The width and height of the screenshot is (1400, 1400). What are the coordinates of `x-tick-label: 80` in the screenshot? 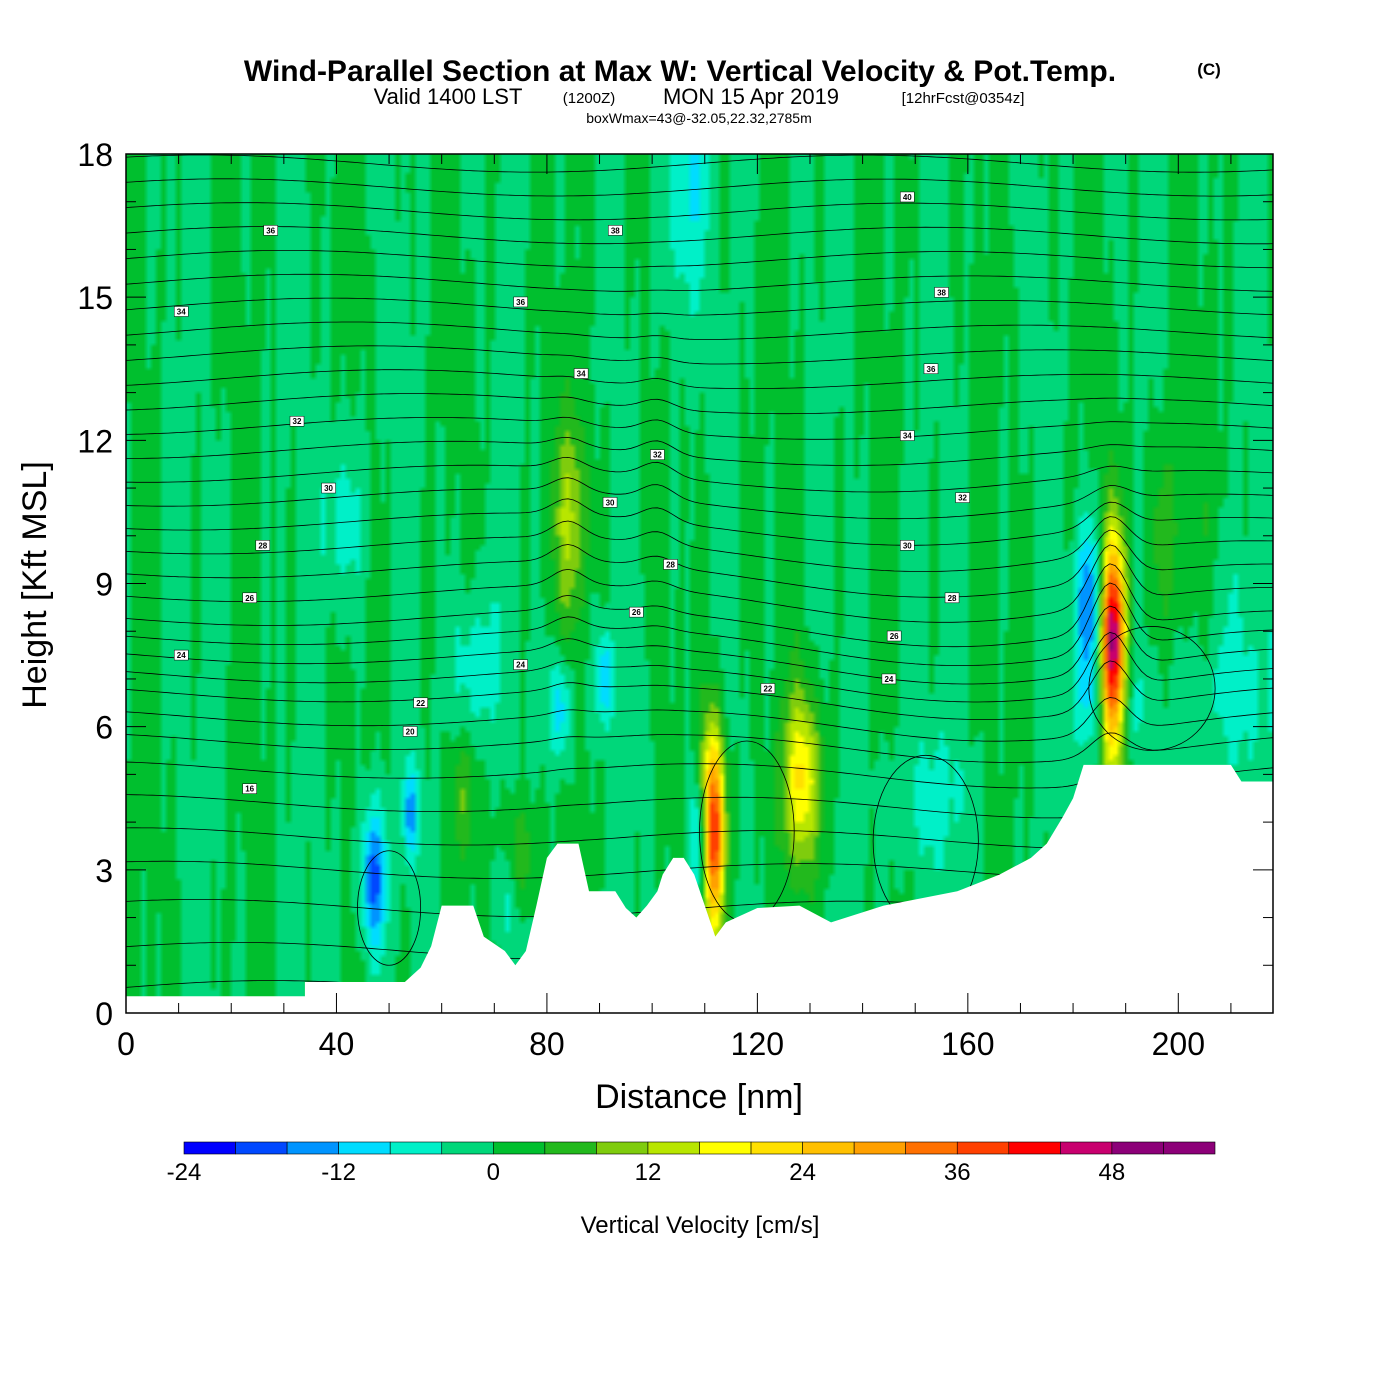 It's located at (547, 1044).